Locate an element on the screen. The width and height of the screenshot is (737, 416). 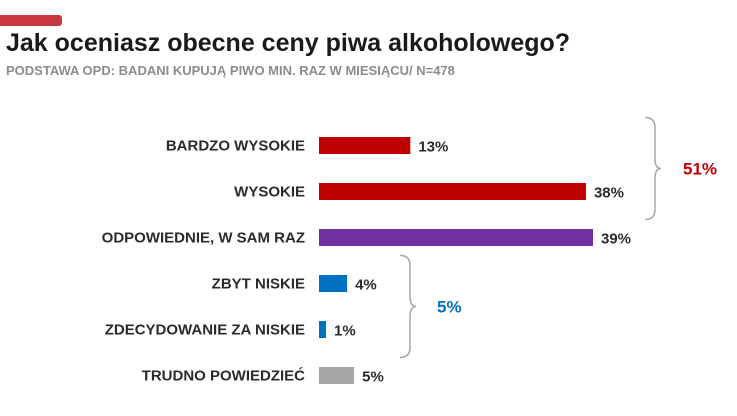
category-label: ODPOWIEDNIE, W SAM RAZ is located at coordinates (203, 238).